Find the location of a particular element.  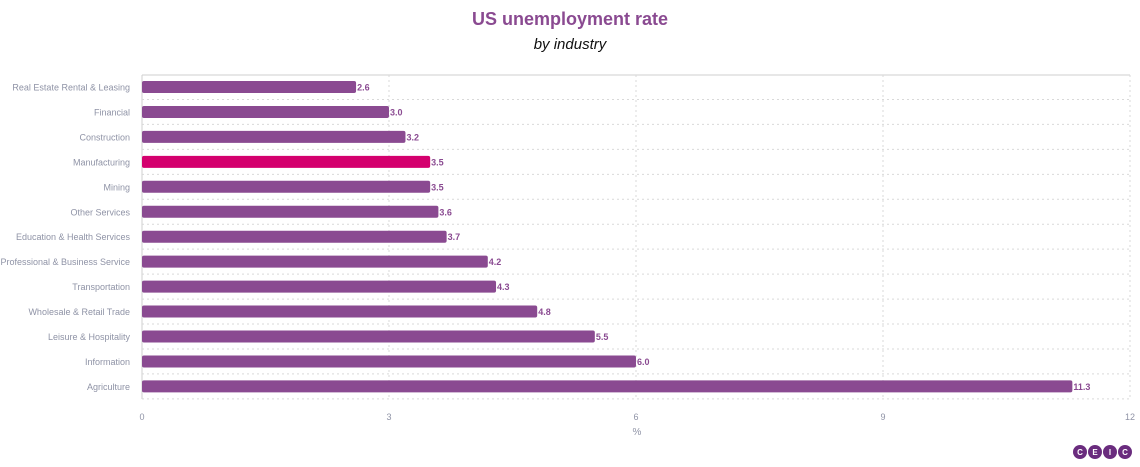

logo-letter: E is located at coordinates (1095, 452).